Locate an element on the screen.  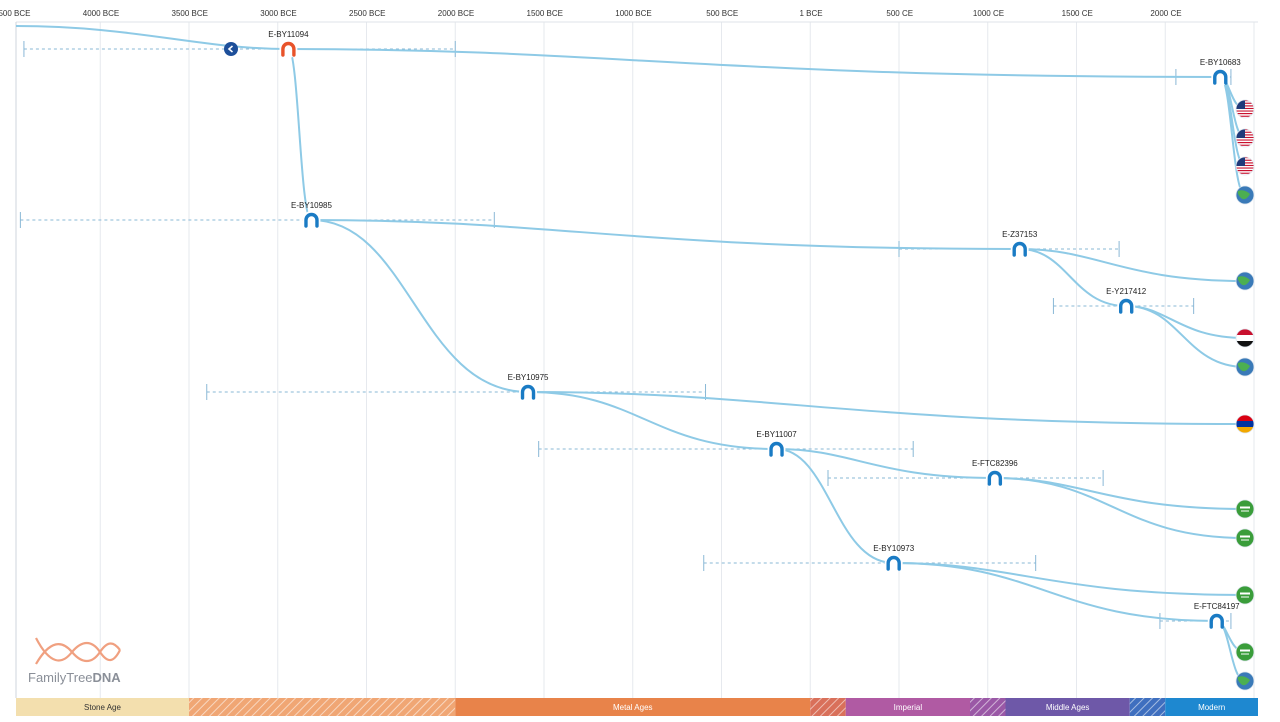
node-label: E-BY11007 is located at coordinates (776, 434).